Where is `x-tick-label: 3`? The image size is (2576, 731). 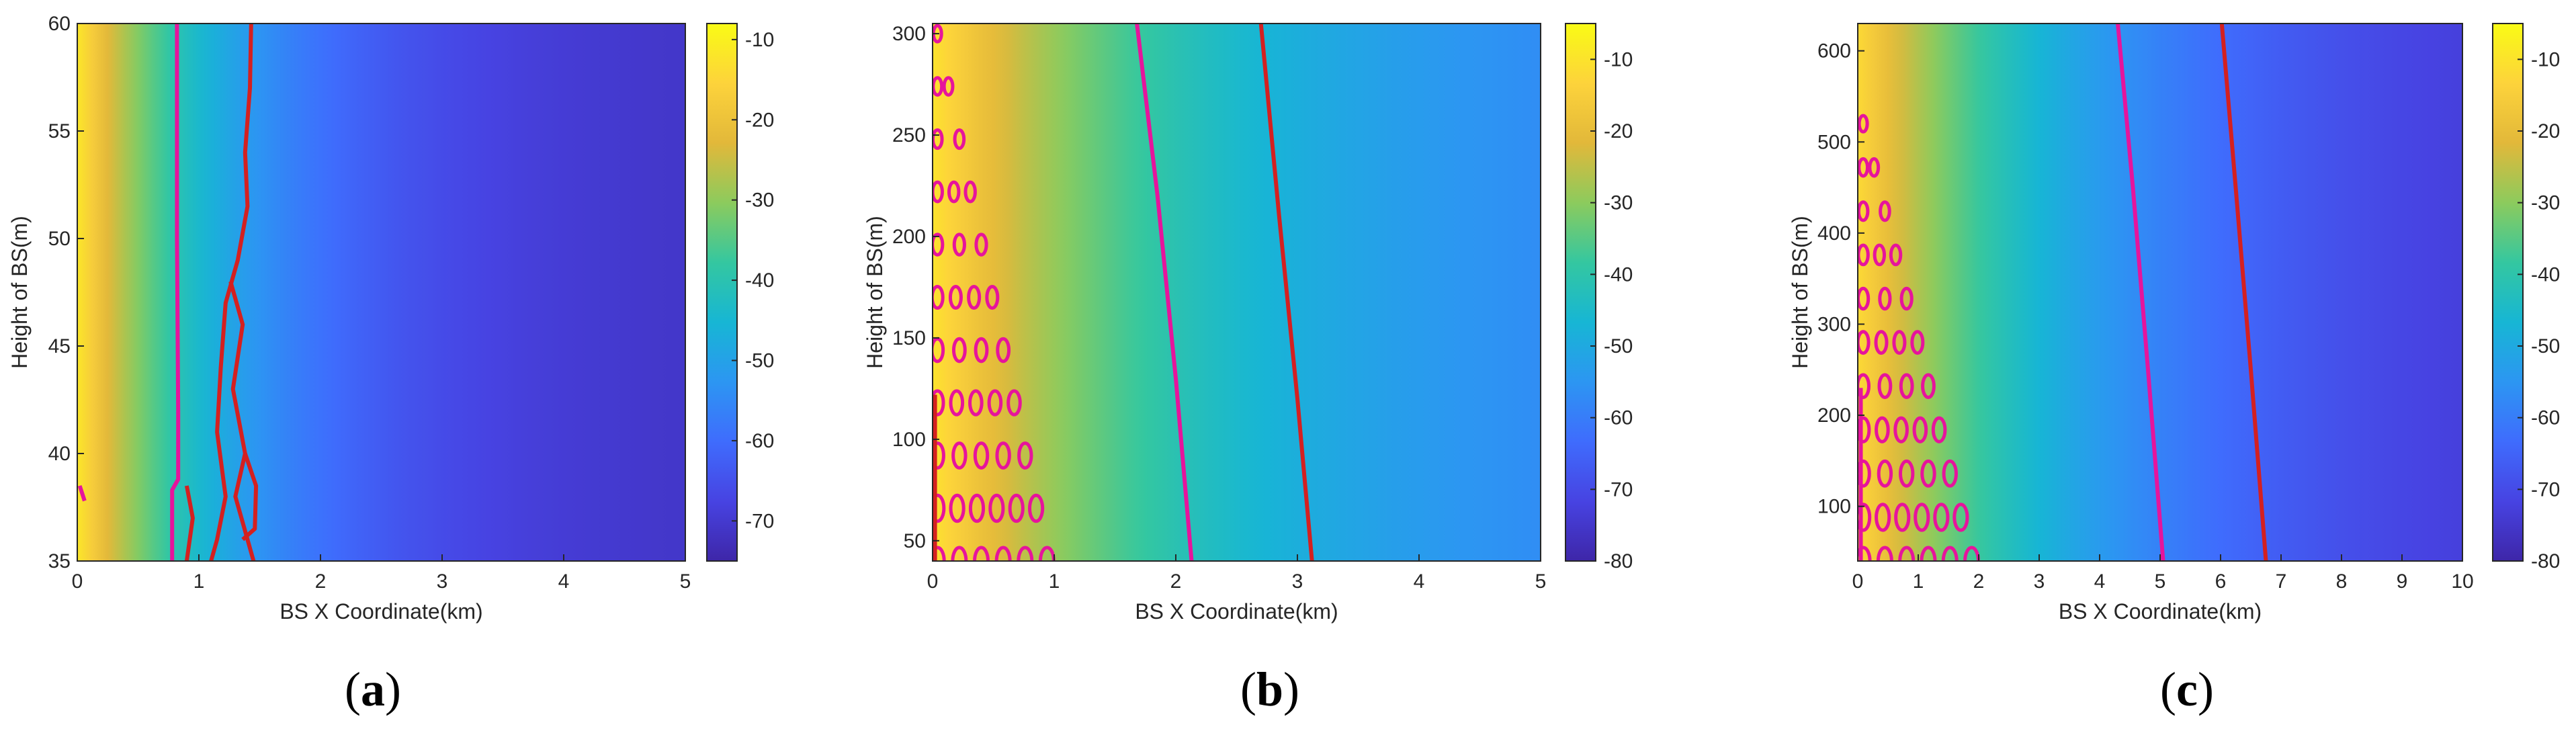
x-tick-label: 3 is located at coordinates (2039, 581).